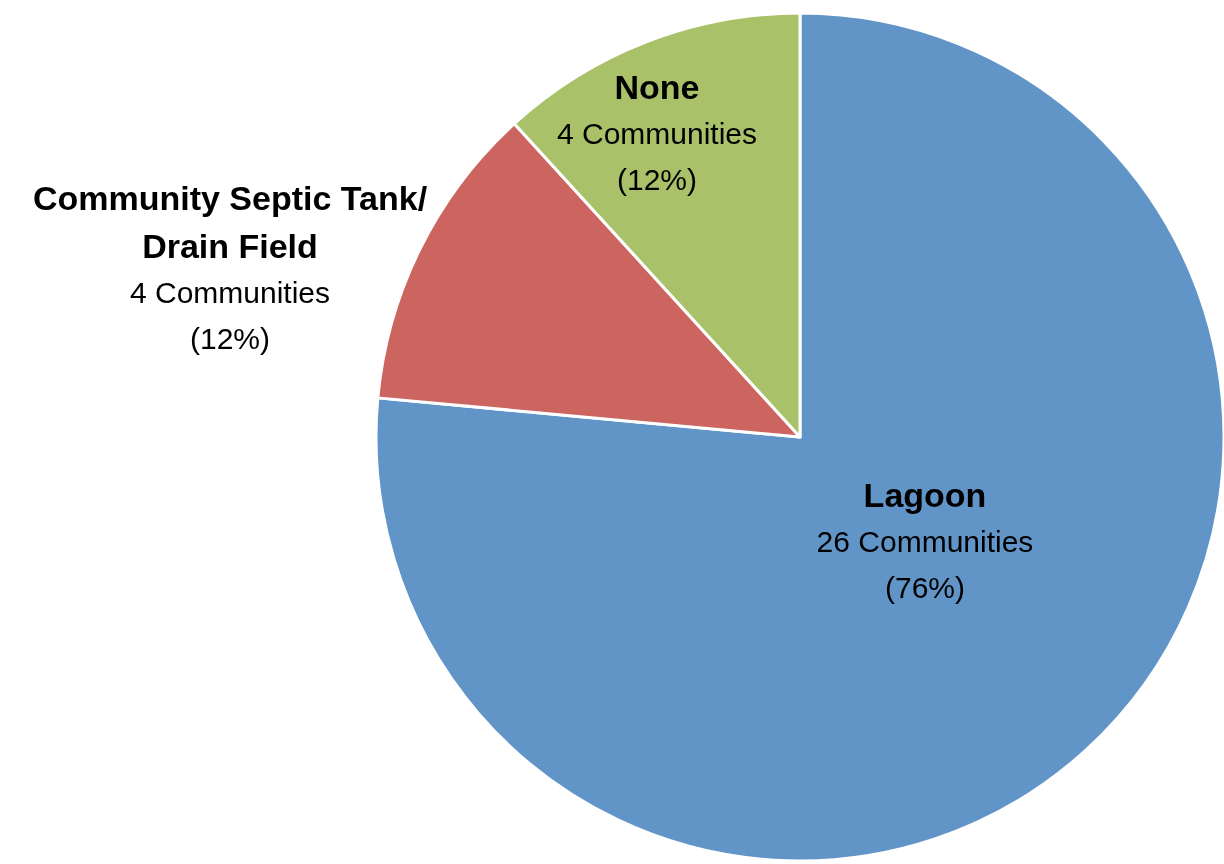  What do you see at coordinates (657, 87) in the screenshot?
I see `slice-label: None` at bounding box center [657, 87].